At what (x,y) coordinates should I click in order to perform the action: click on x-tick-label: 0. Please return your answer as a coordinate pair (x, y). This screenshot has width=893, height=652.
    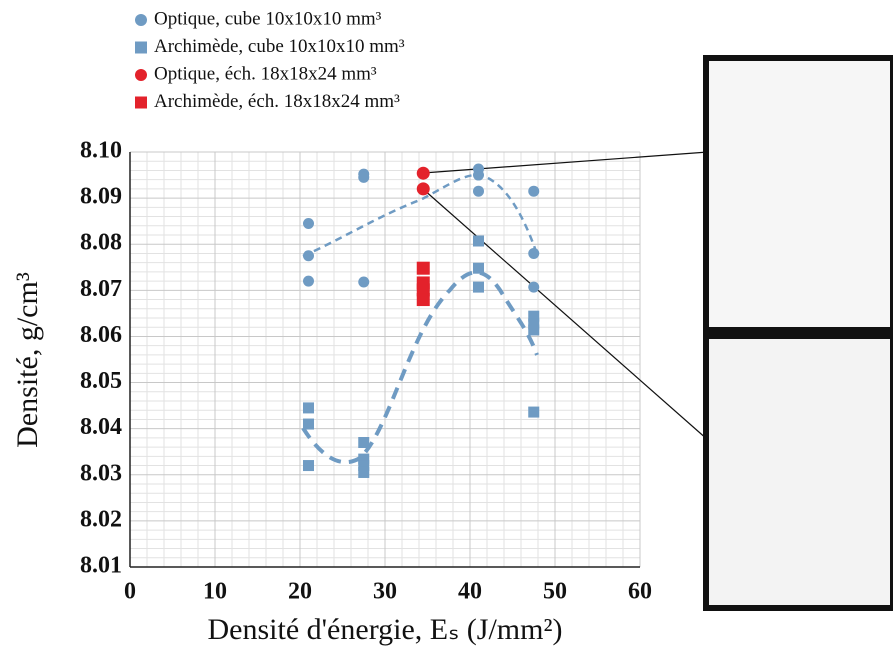
    Looking at the image, I should click on (130, 592).